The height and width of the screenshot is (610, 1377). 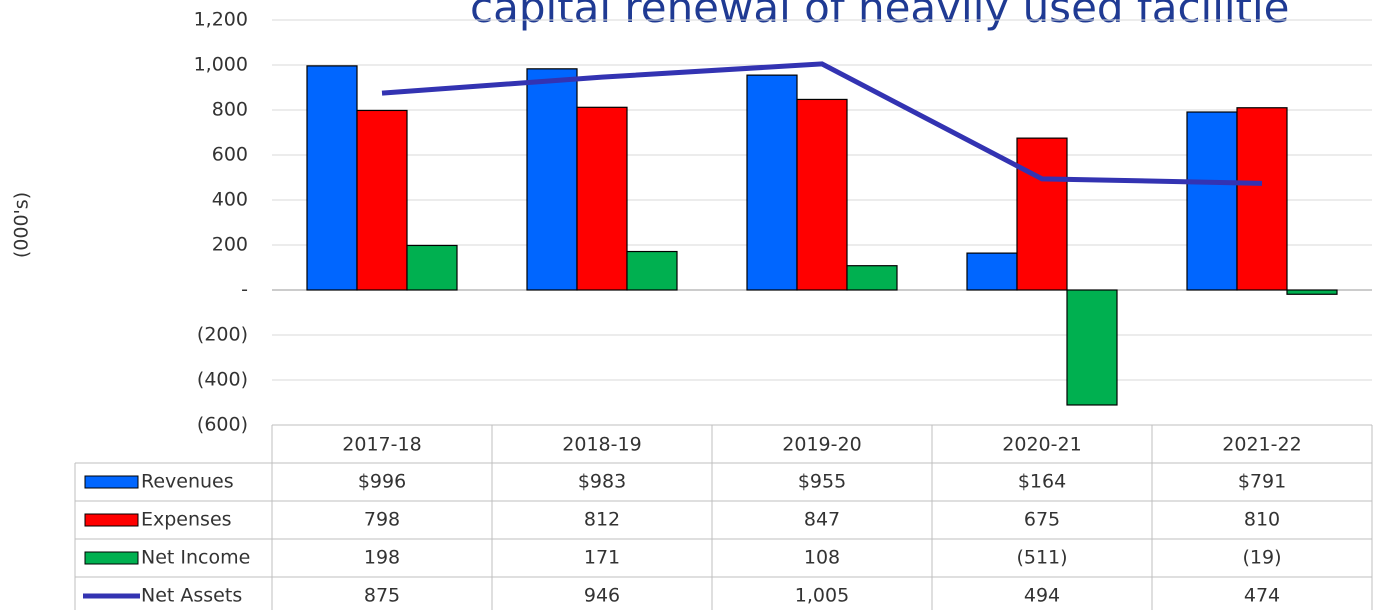 I want to click on table-cell: 810, so click(x=1262, y=520).